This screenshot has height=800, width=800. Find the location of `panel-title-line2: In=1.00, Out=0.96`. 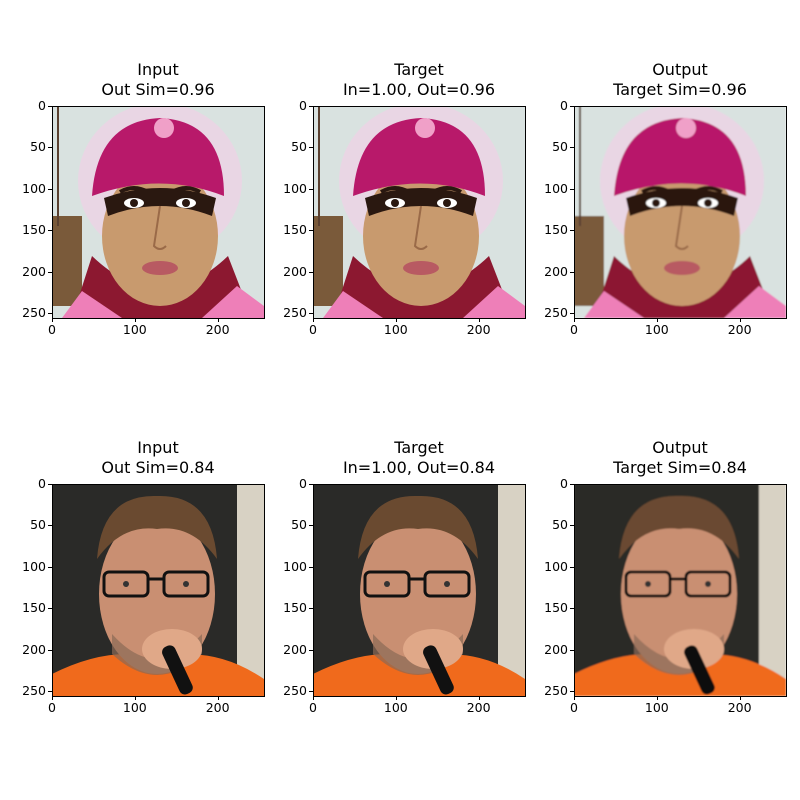

panel-title-line2: In=1.00, Out=0.96 is located at coordinates (419, 89).